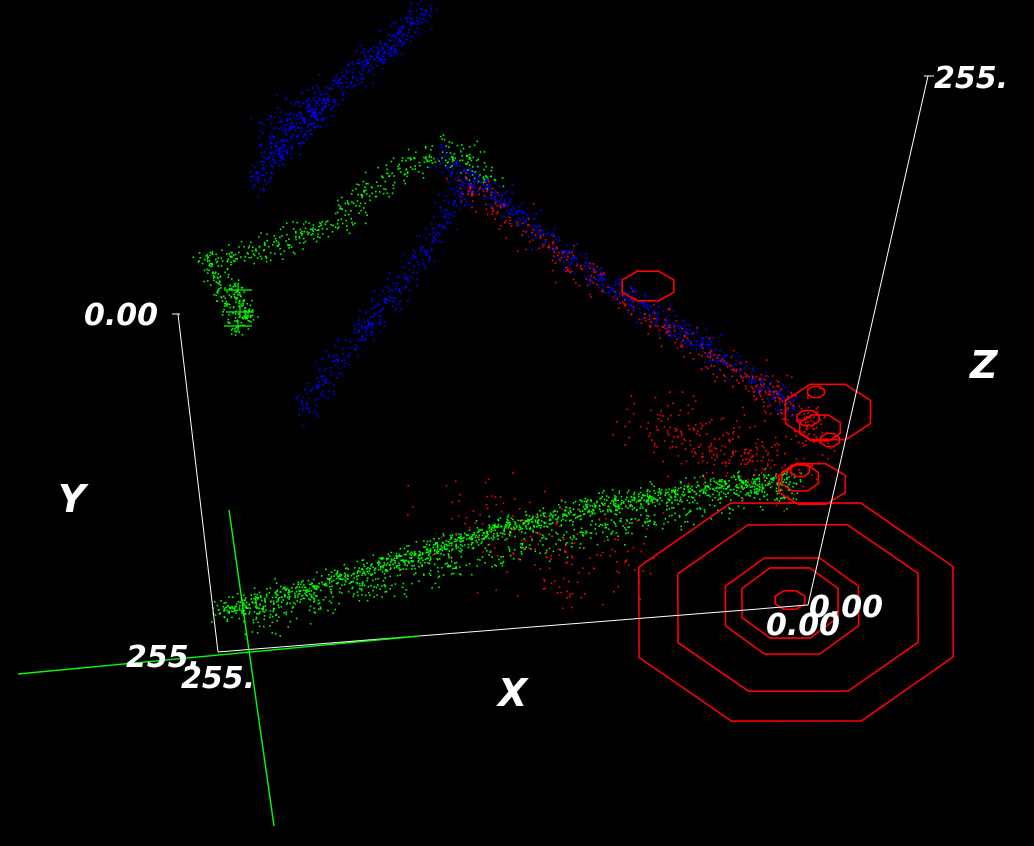  Describe the element at coordinates (276, 241) in the screenshot. I see `data-point-1916` at that location.